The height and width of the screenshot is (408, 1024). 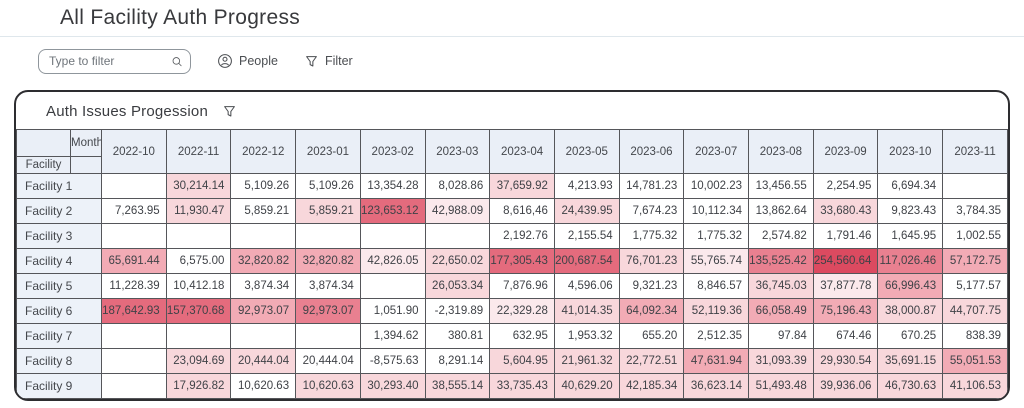 I want to click on heat-value-cell: 4,213.93, so click(x=586, y=186).